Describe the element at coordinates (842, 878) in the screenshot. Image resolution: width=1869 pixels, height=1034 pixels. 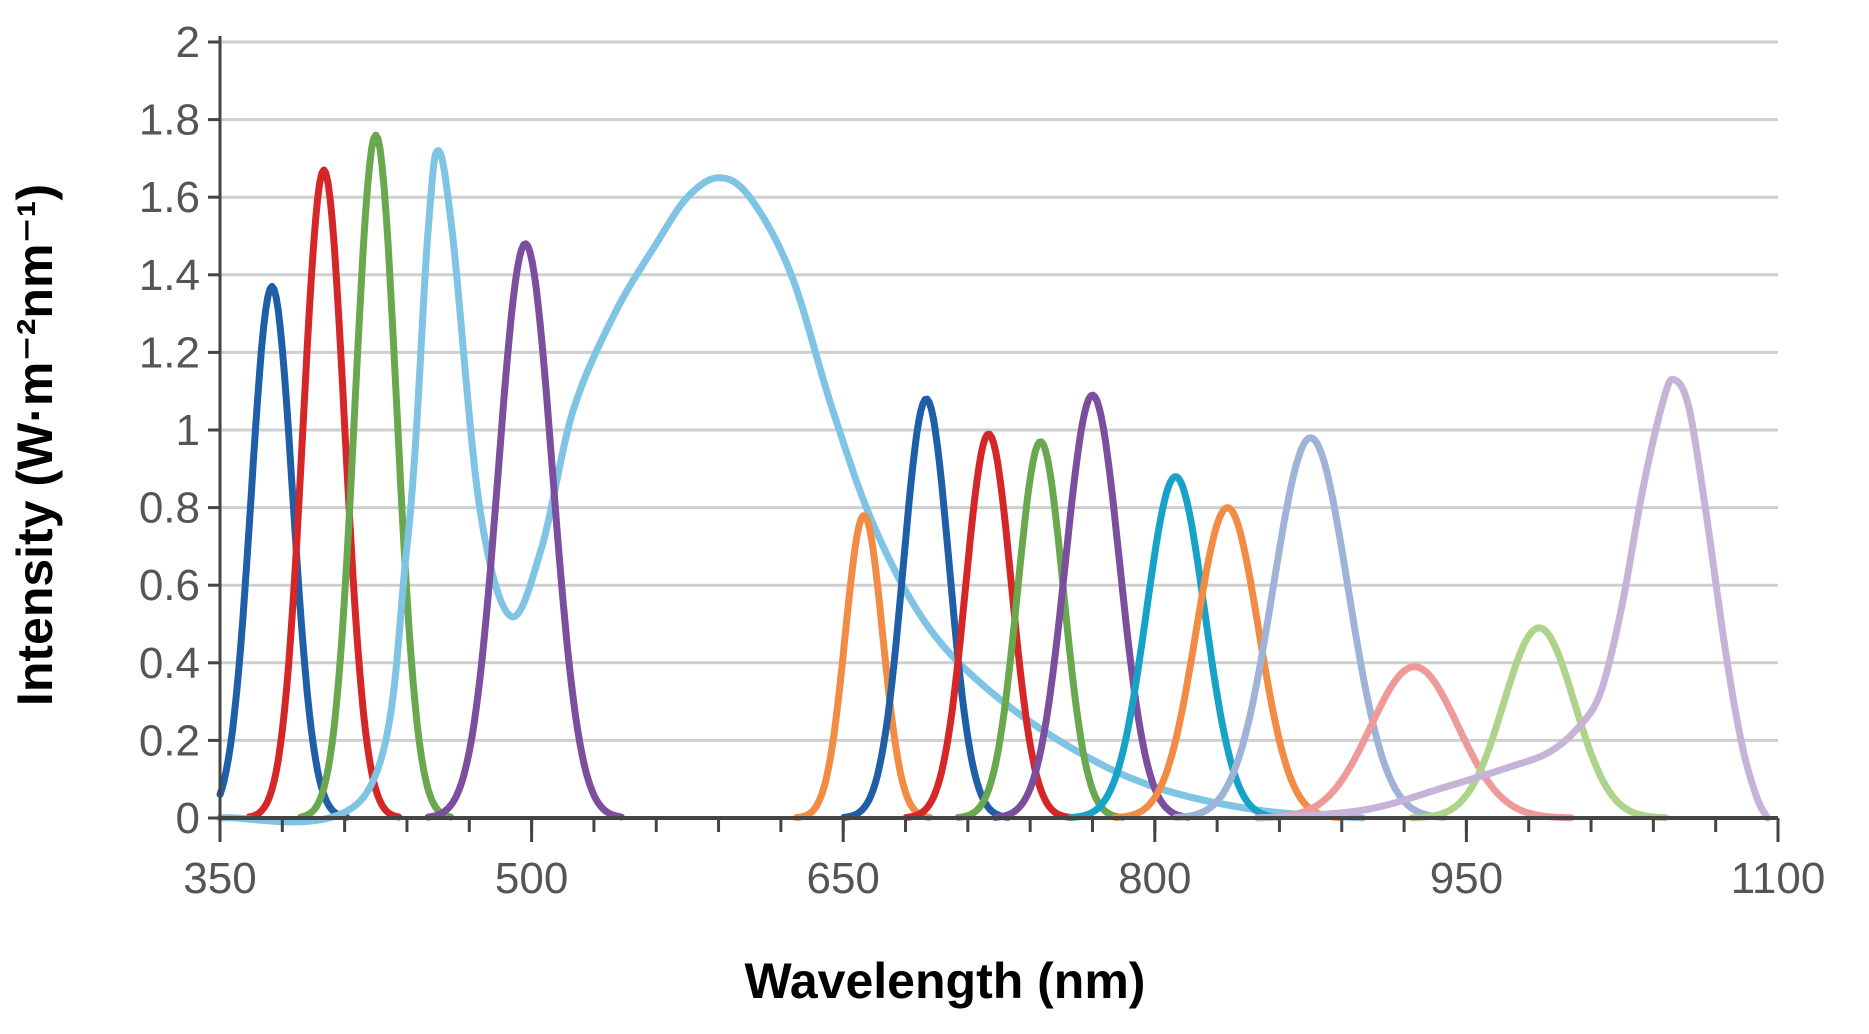
I see `x-tick-label: 650` at that location.